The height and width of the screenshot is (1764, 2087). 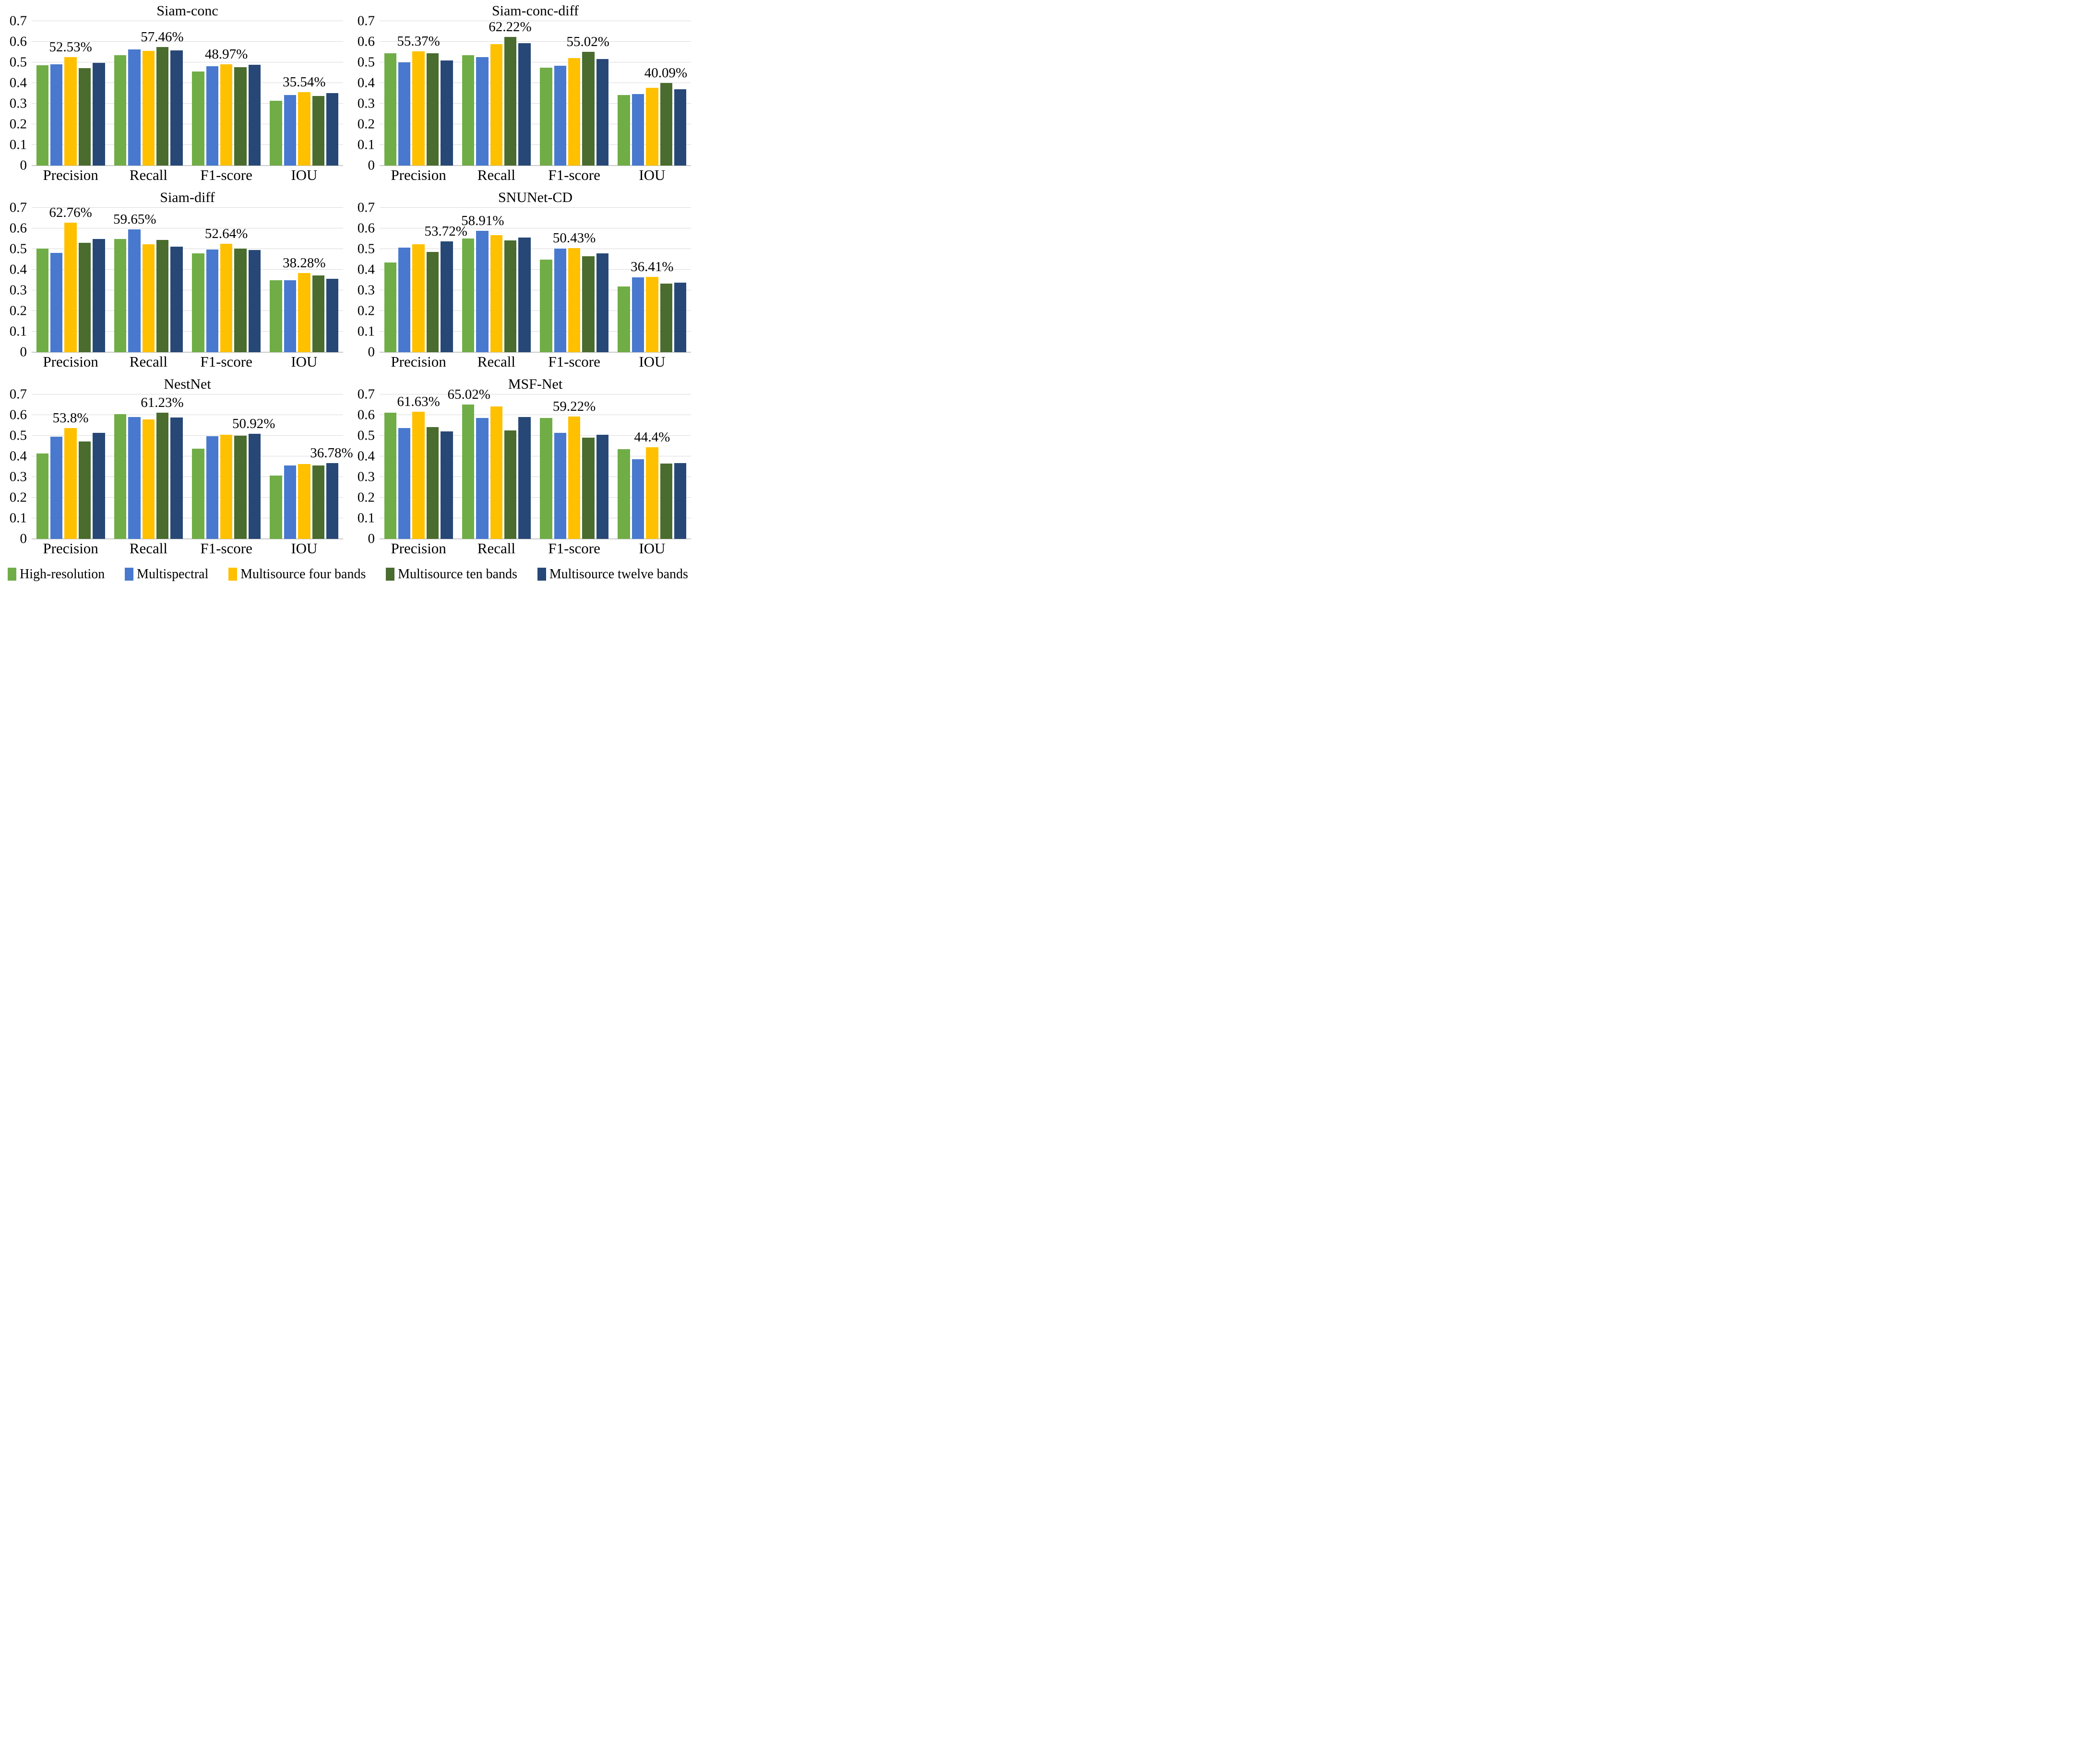 I want to click on value-label-f1-score: 55.02%, so click(x=588, y=42).